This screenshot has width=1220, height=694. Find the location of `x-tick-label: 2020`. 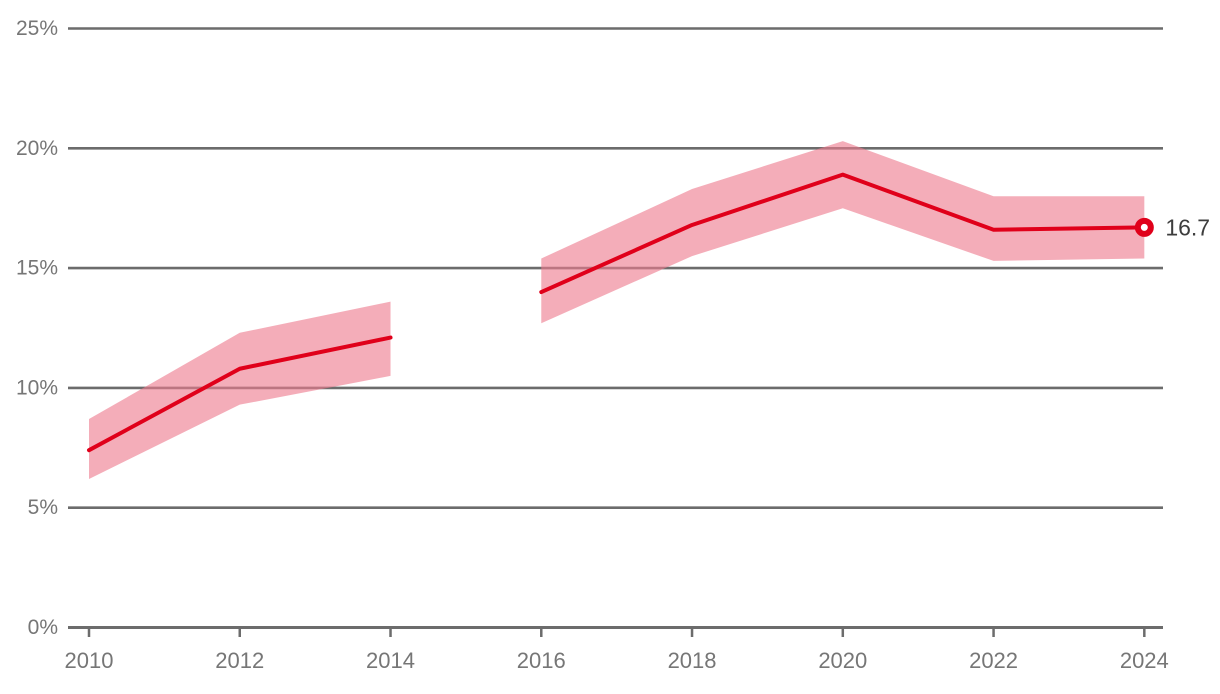

x-tick-label: 2020 is located at coordinates (842, 660).